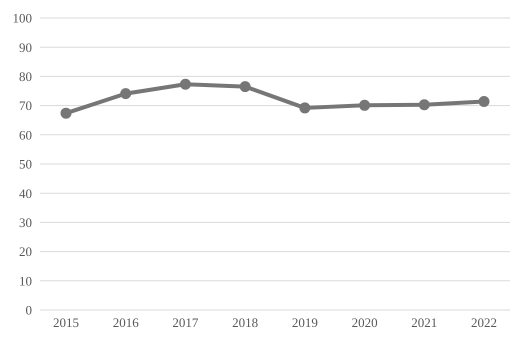 The height and width of the screenshot is (346, 520). Describe the element at coordinates (66, 322) in the screenshot. I see `x-tick-label: 2015` at that location.